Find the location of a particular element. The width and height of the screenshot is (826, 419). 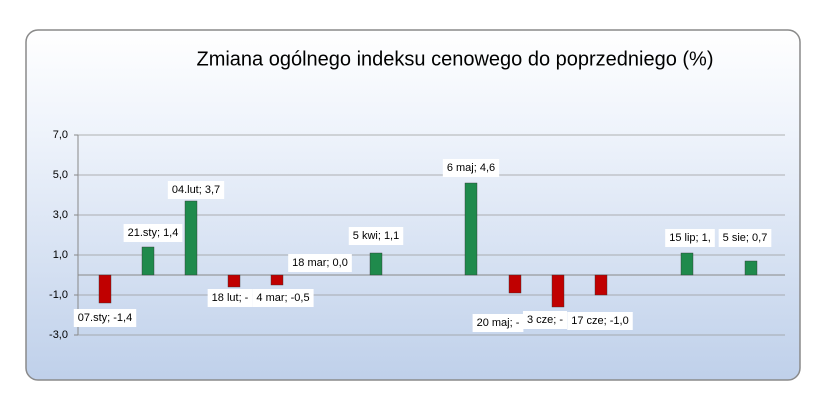

y-tick-label: -1,0 is located at coordinates (58, 295).